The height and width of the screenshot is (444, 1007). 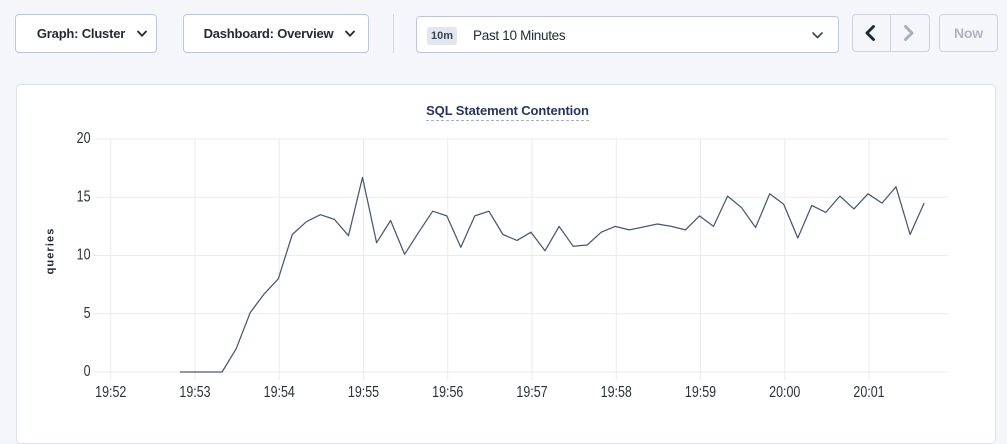 I want to click on svg-text: 19:54, so click(x=279, y=393).